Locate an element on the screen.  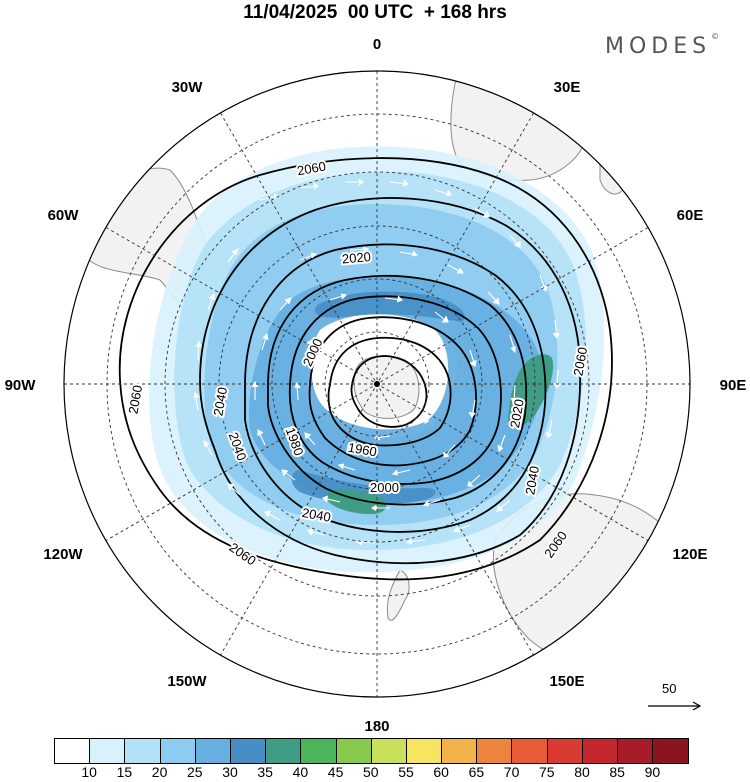
colorbar-tick-label: 35 is located at coordinates (265, 772).